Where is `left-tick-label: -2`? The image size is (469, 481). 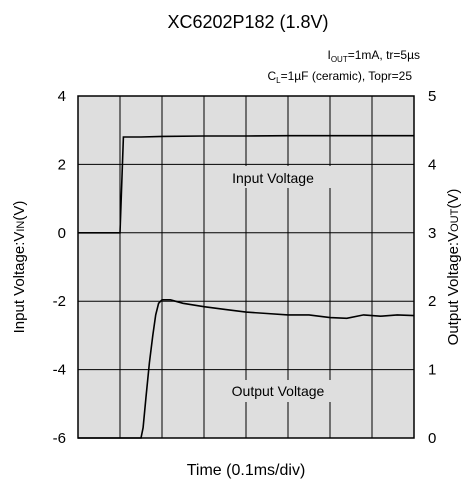 left-tick-label: -2 is located at coordinates (59, 301).